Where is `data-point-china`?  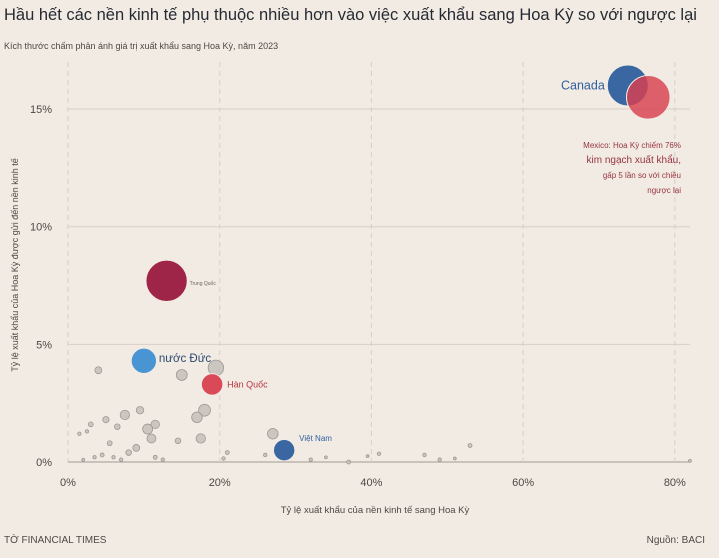
data-point-china is located at coordinates (166, 280).